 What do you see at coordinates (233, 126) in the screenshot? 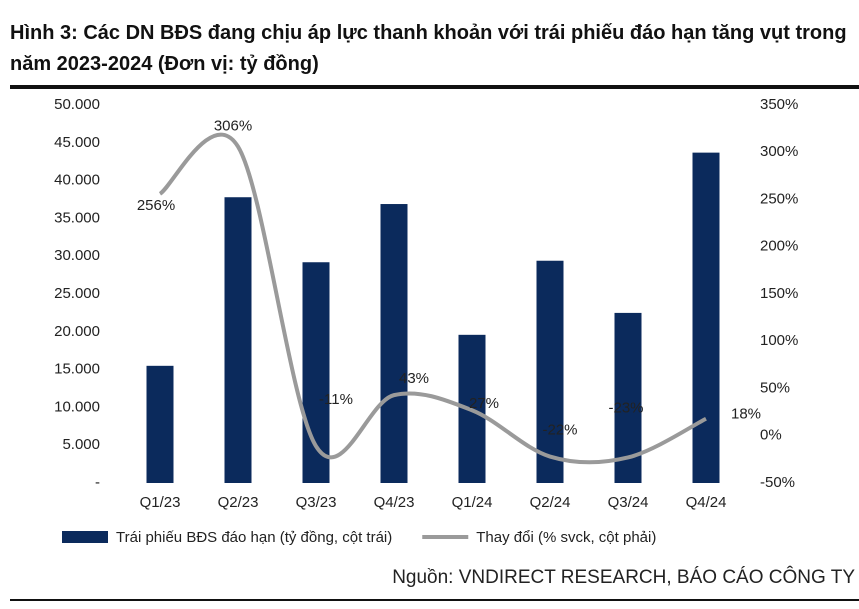
I see `data-label: 306%` at bounding box center [233, 126].